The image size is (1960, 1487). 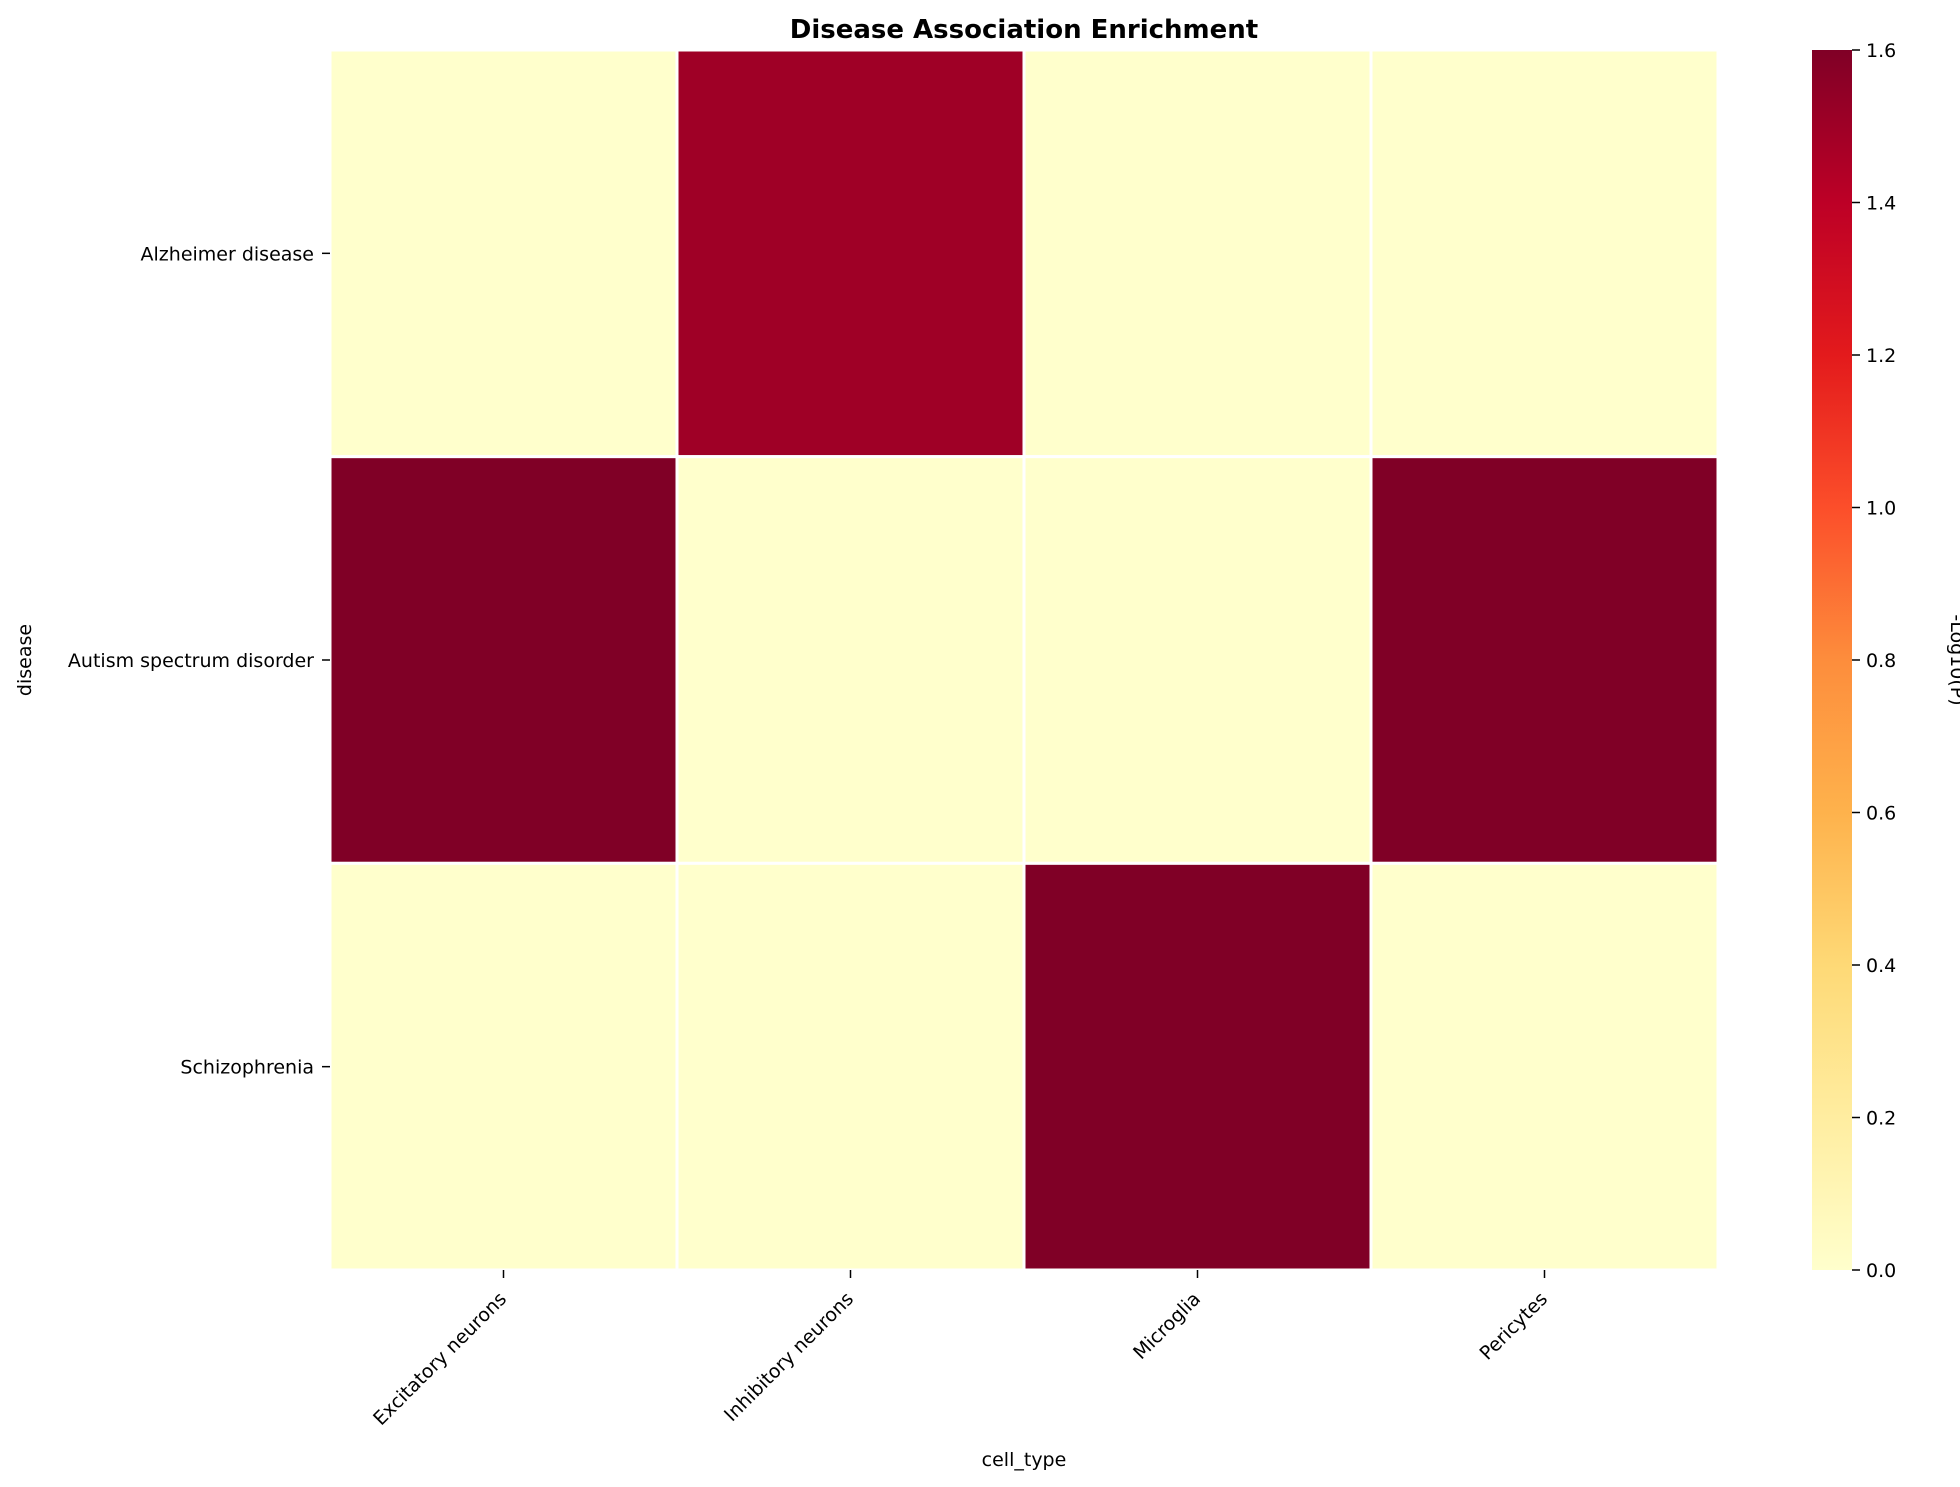 I want to click on y-tick-label: Alzheimer disease, so click(x=227, y=254).